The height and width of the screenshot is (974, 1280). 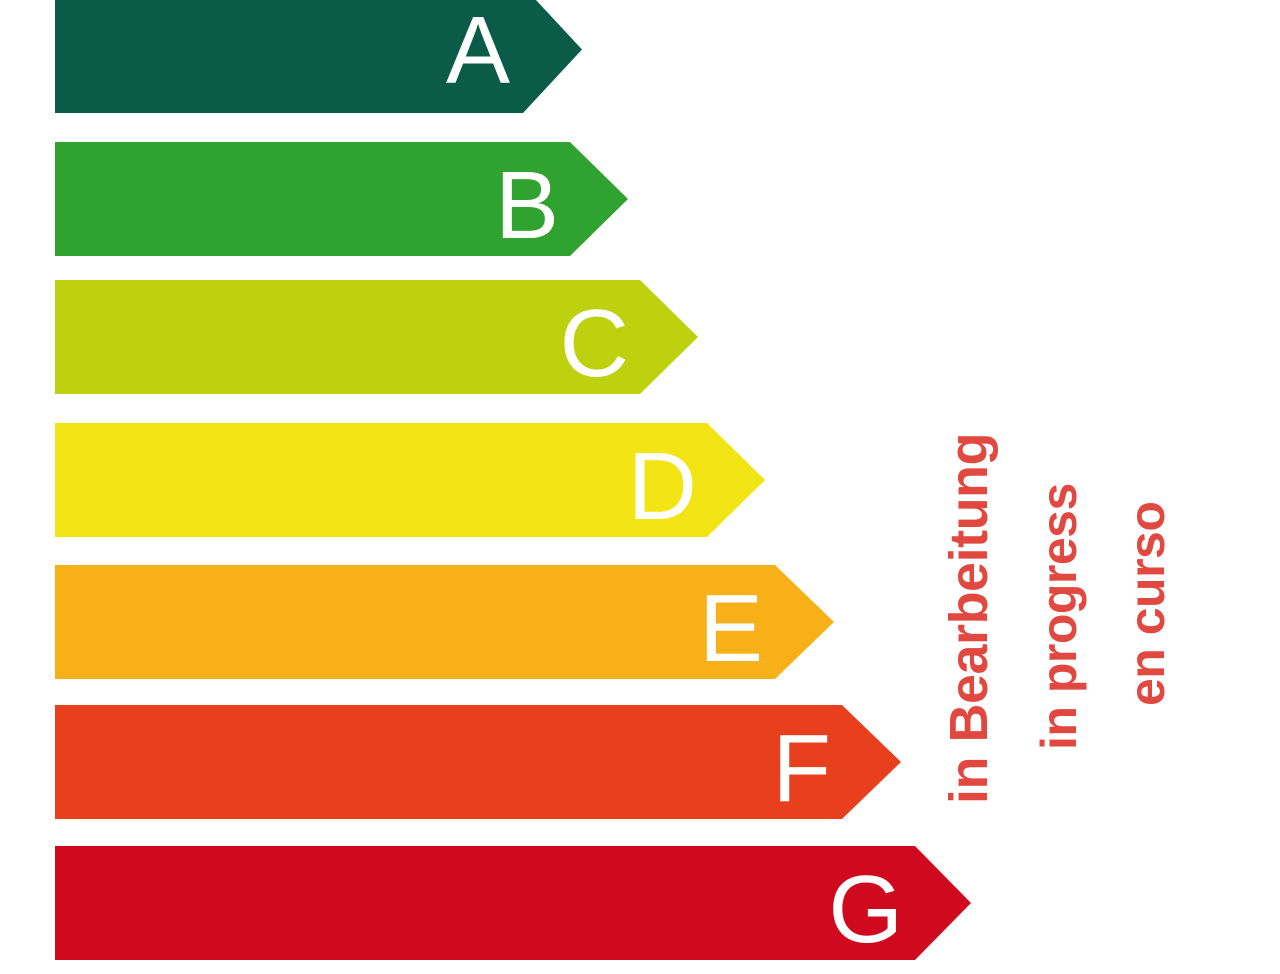 What do you see at coordinates (513, 903) in the screenshot?
I see `energy-bar-g-shape` at bounding box center [513, 903].